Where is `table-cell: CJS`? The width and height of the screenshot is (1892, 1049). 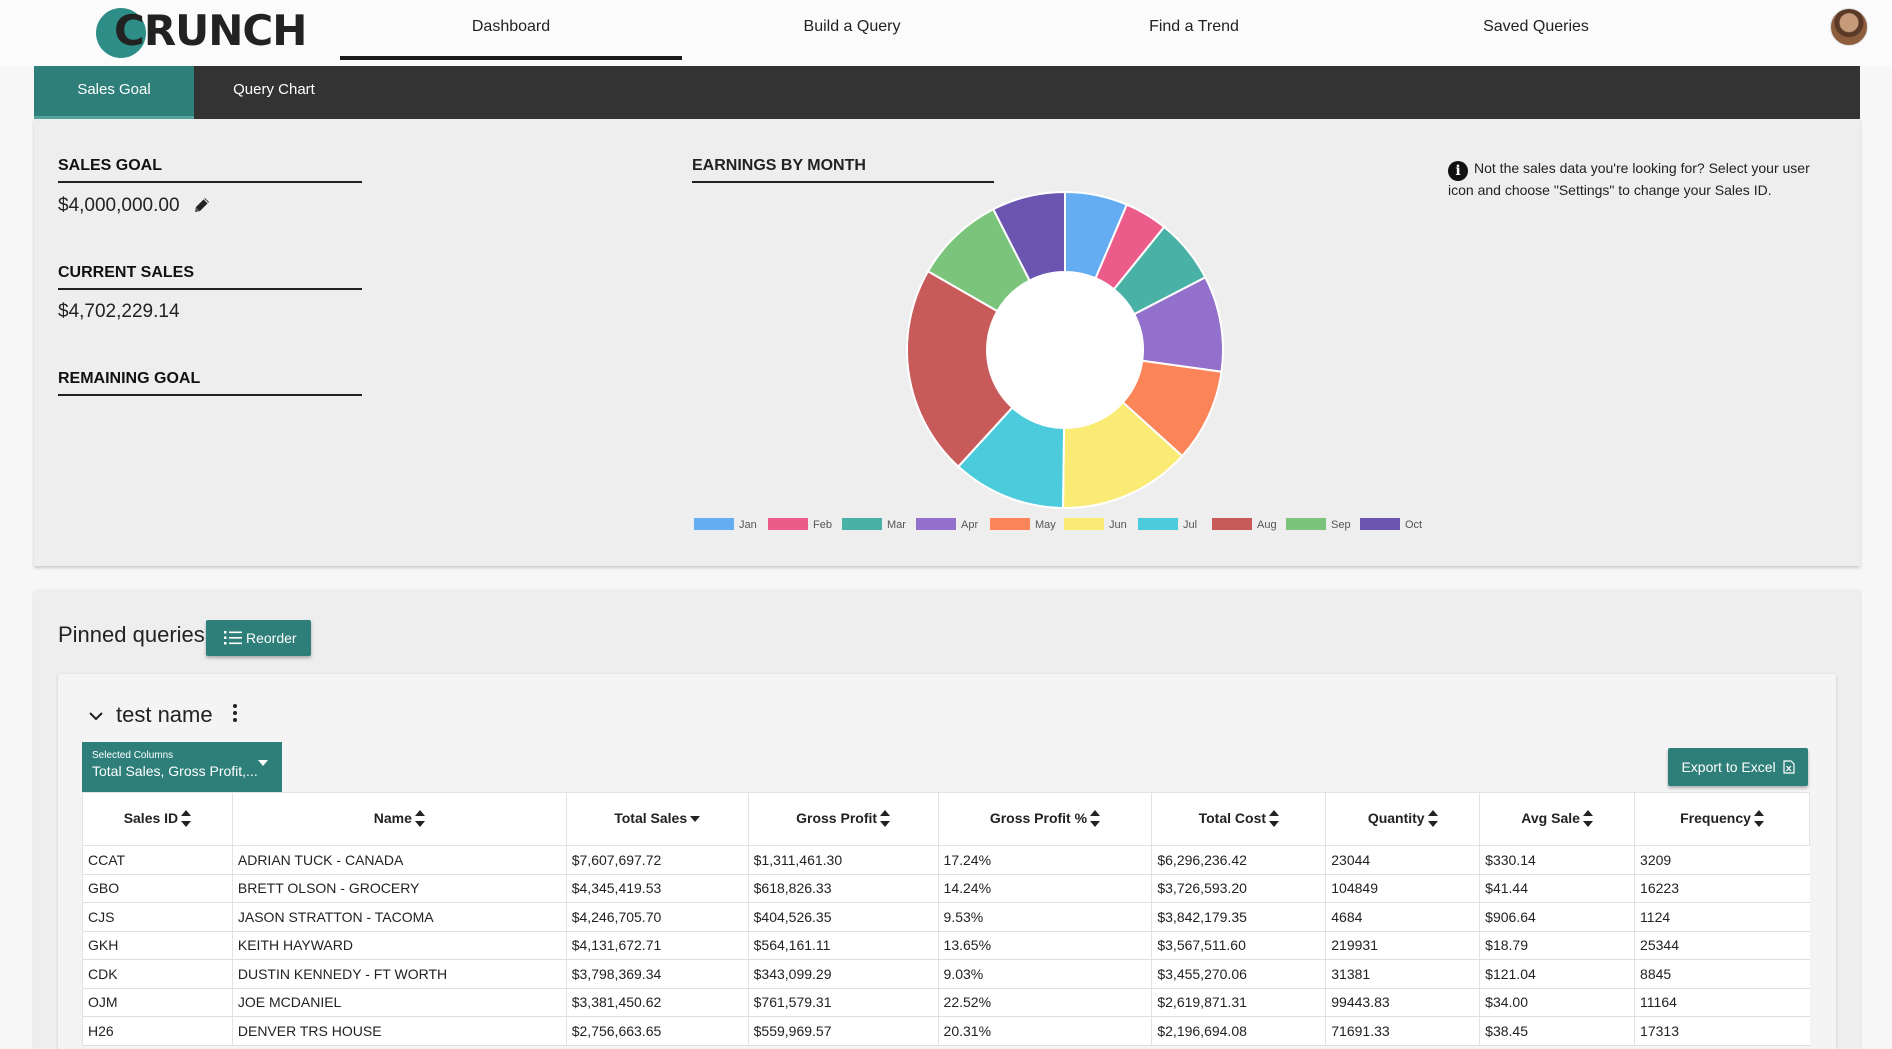 table-cell: CJS is located at coordinates (157, 917).